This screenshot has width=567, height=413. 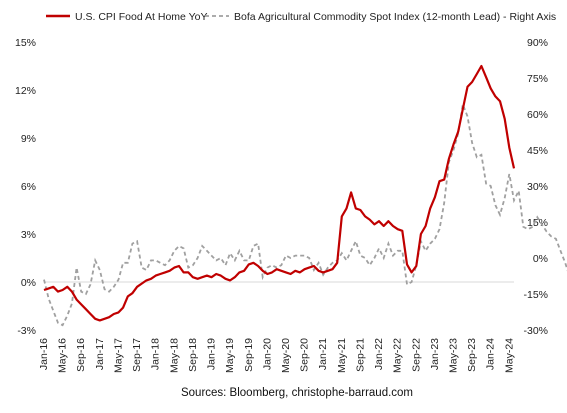 What do you see at coordinates (454, 355) in the screenshot?
I see `x-axis-tick-label: May-23` at bounding box center [454, 355].